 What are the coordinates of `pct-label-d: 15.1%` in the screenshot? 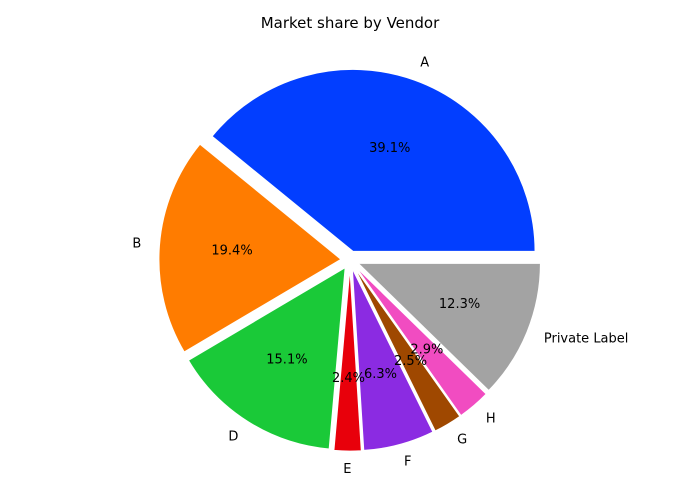 It's located at (286, 360).